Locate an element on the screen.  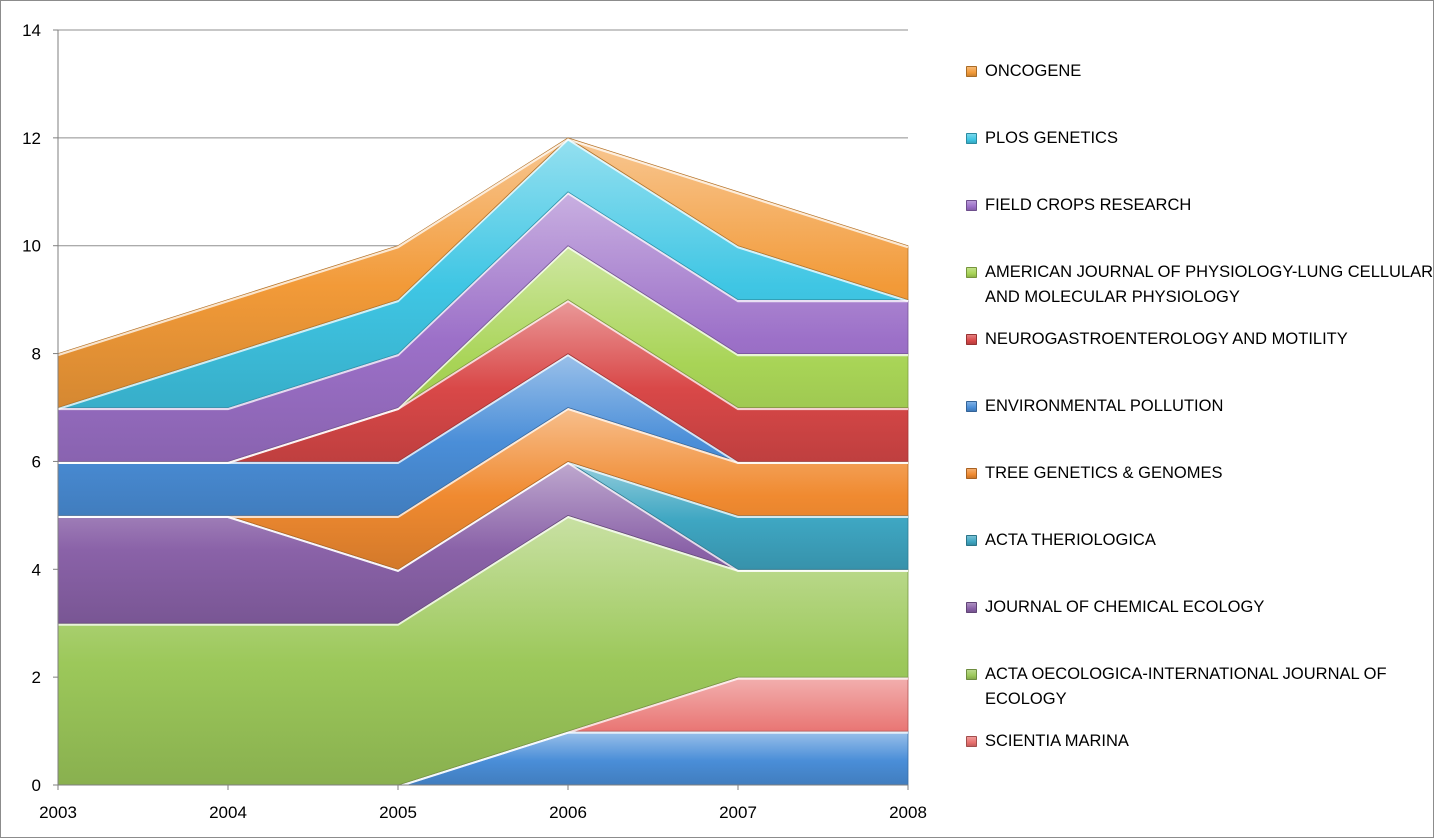
legend-item: TREE GENETICS & GENOMES is located at coordinates (1198, 473).